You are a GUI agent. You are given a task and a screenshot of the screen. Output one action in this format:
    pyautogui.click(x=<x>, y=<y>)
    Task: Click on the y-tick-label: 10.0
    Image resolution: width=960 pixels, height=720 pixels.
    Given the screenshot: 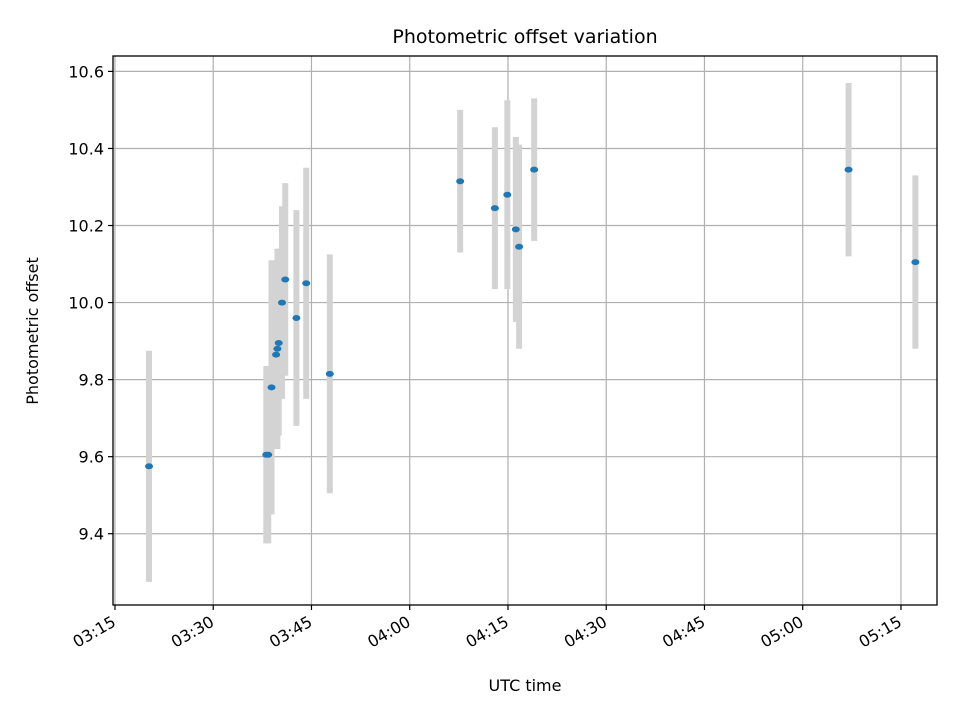 What is the action you would take?
    pyautogui.click(x=86, y=303)
    